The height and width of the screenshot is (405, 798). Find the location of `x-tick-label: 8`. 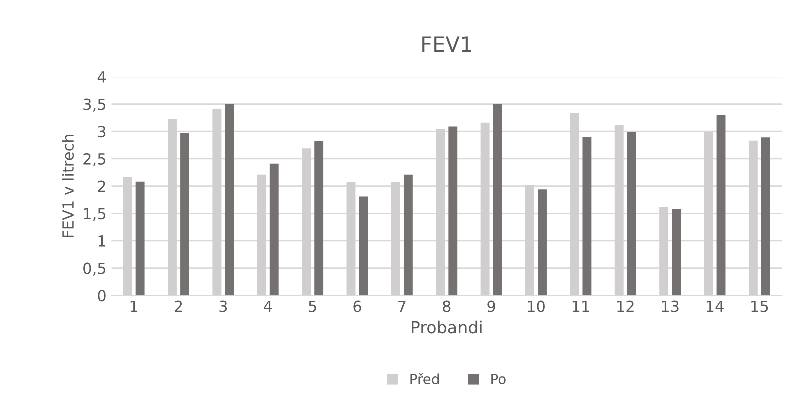

x-tick-label: 8 is located at coordinates (447, 306).